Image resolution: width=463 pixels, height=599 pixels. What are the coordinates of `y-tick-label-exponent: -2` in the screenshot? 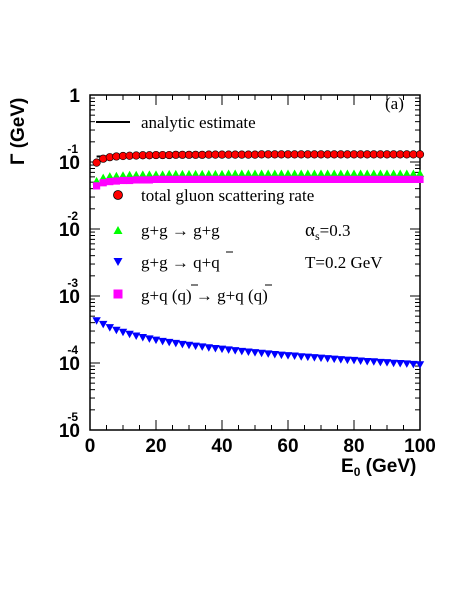 It's located at (72, 216).